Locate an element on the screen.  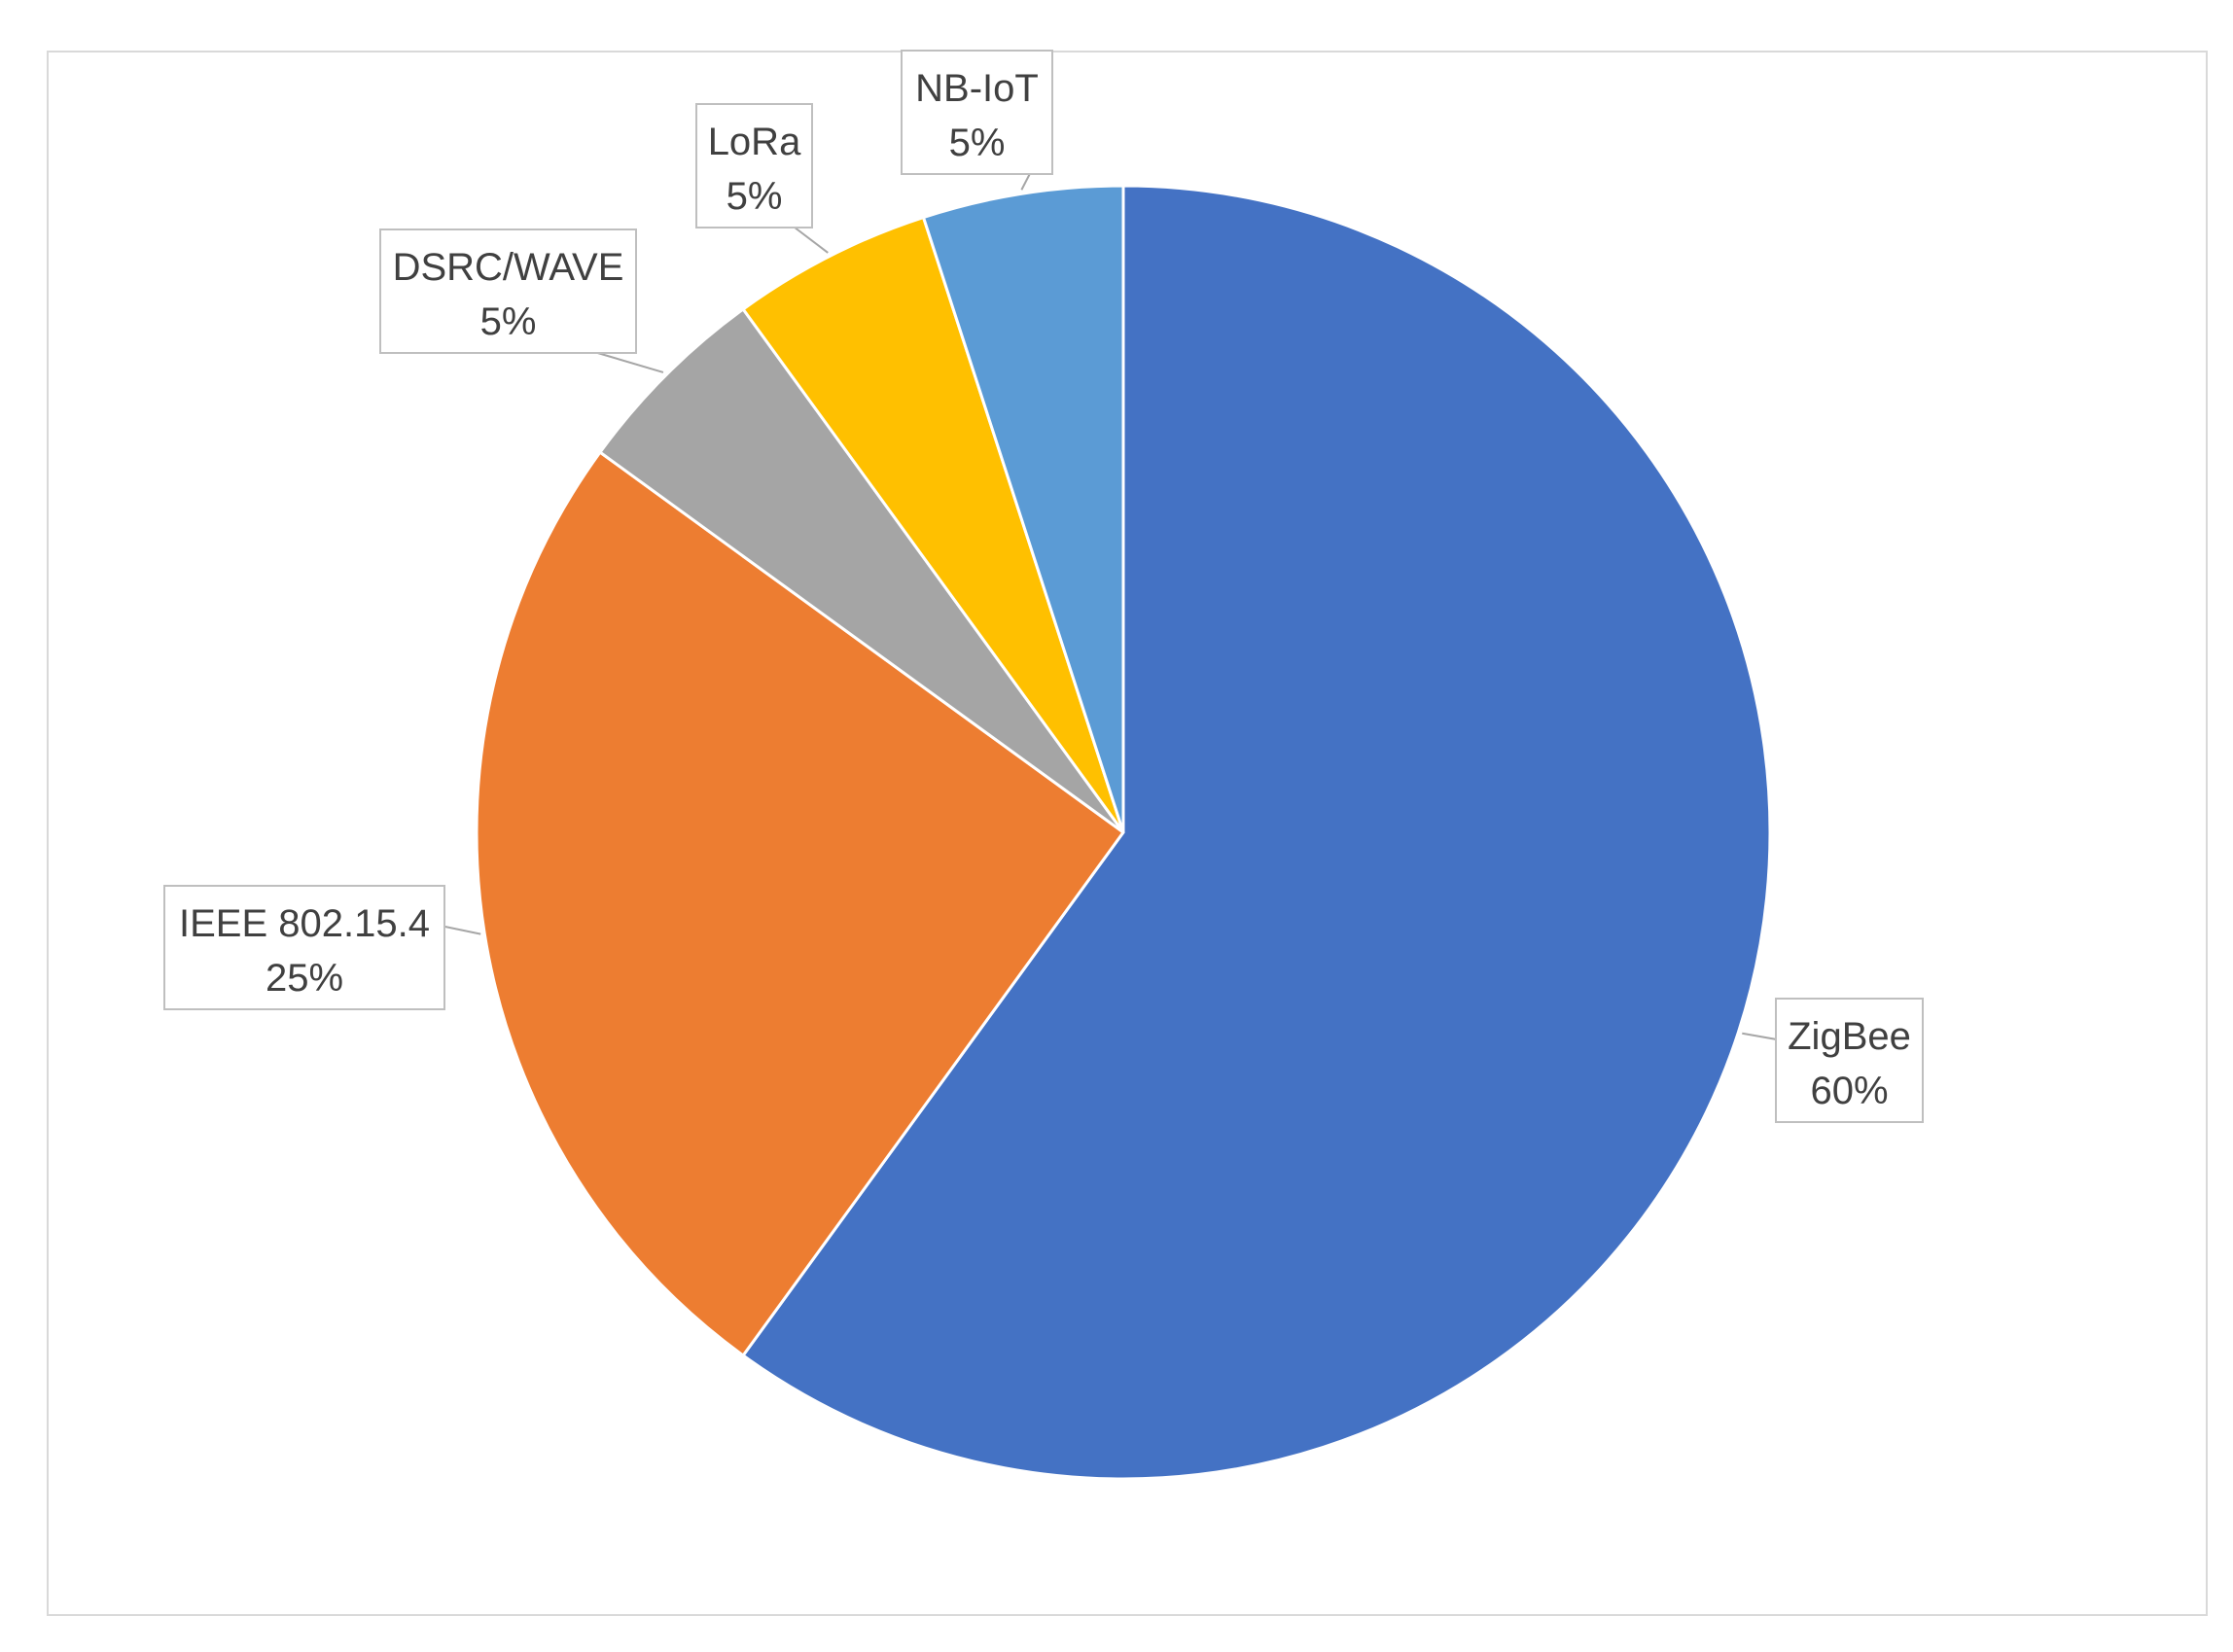
data-label-callout: ZigBee 60% is located at coordinates (1849, 1060).